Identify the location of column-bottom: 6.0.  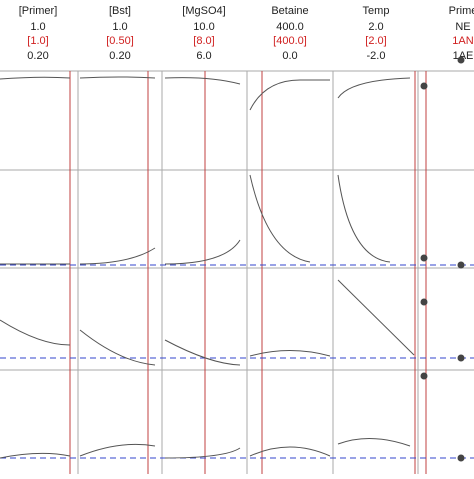
(203, 56).